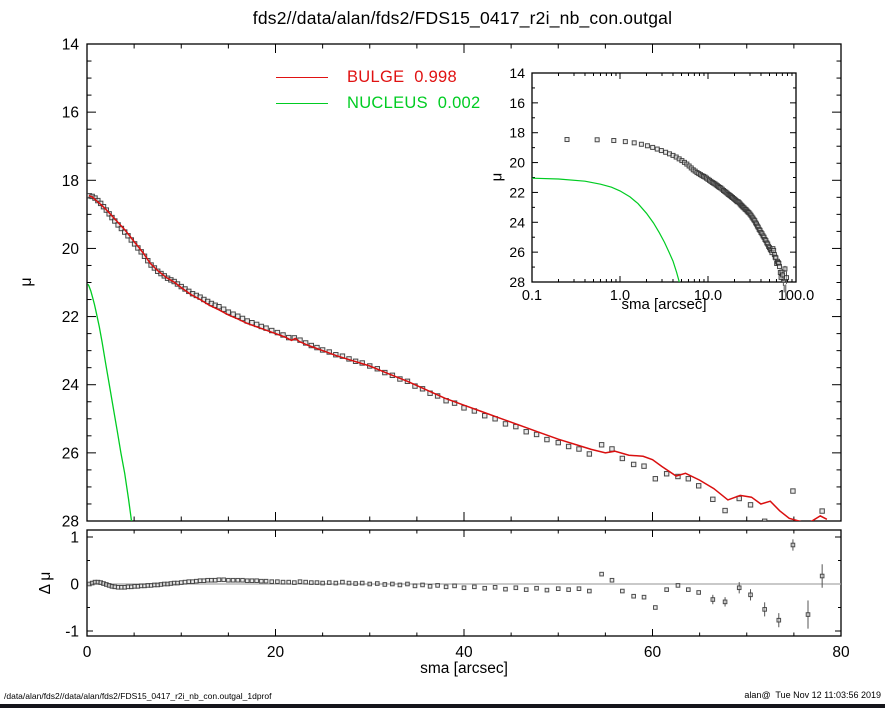 Image resolution: width=885 pixels, height=708 pixels. I want to click on legend: BULGE 0.998 NUCLEUS 0.002, so click(378, 90).